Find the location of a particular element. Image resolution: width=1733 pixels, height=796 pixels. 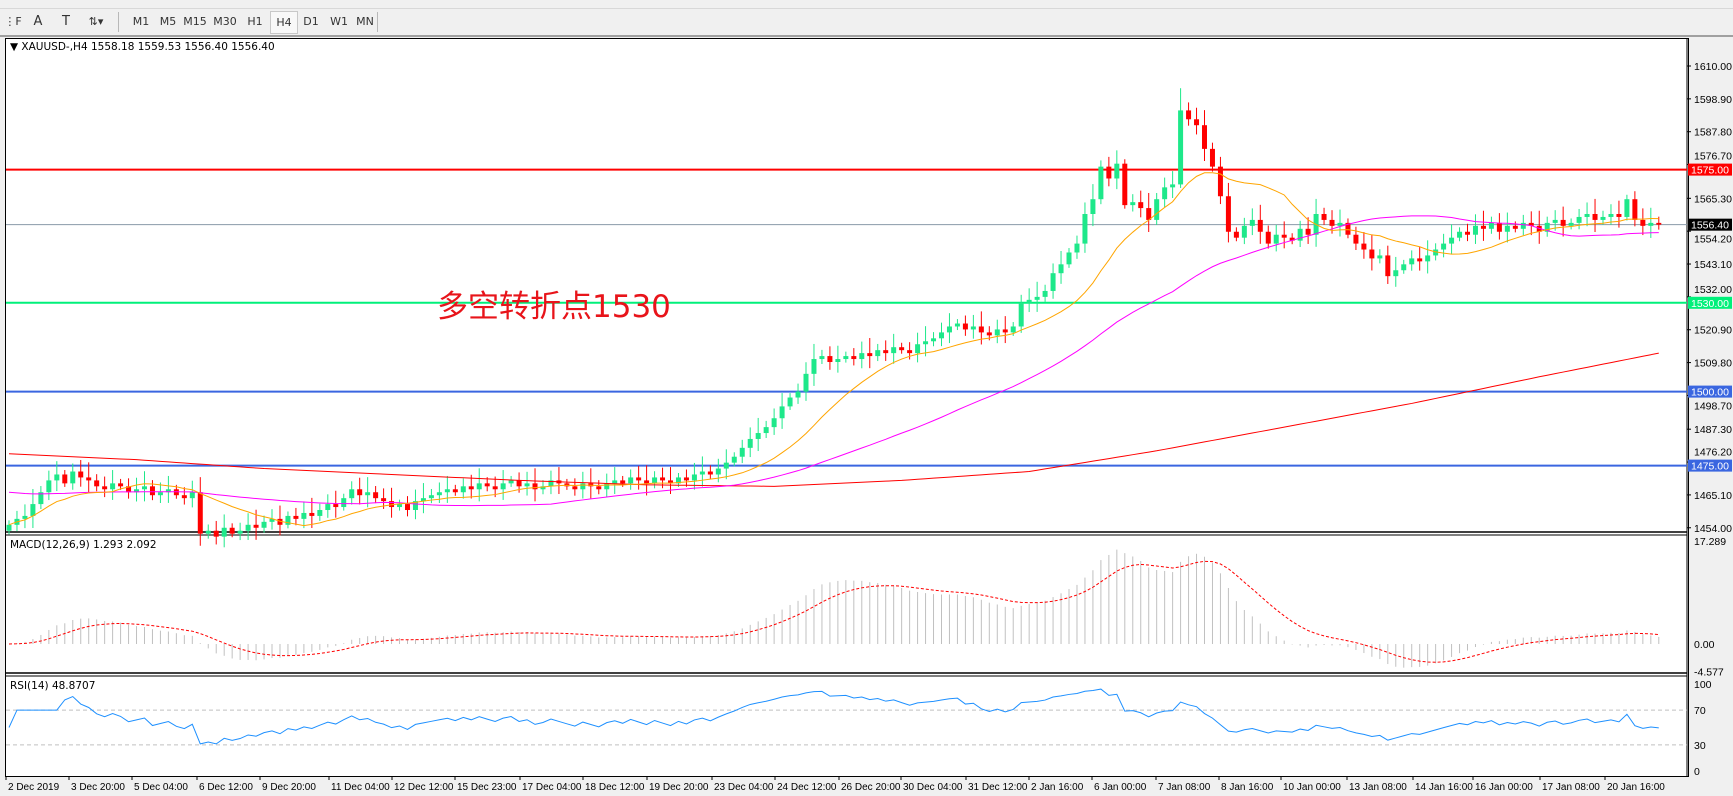

price-tick-label: 1465.10 is located at coordinates (1713, 496).